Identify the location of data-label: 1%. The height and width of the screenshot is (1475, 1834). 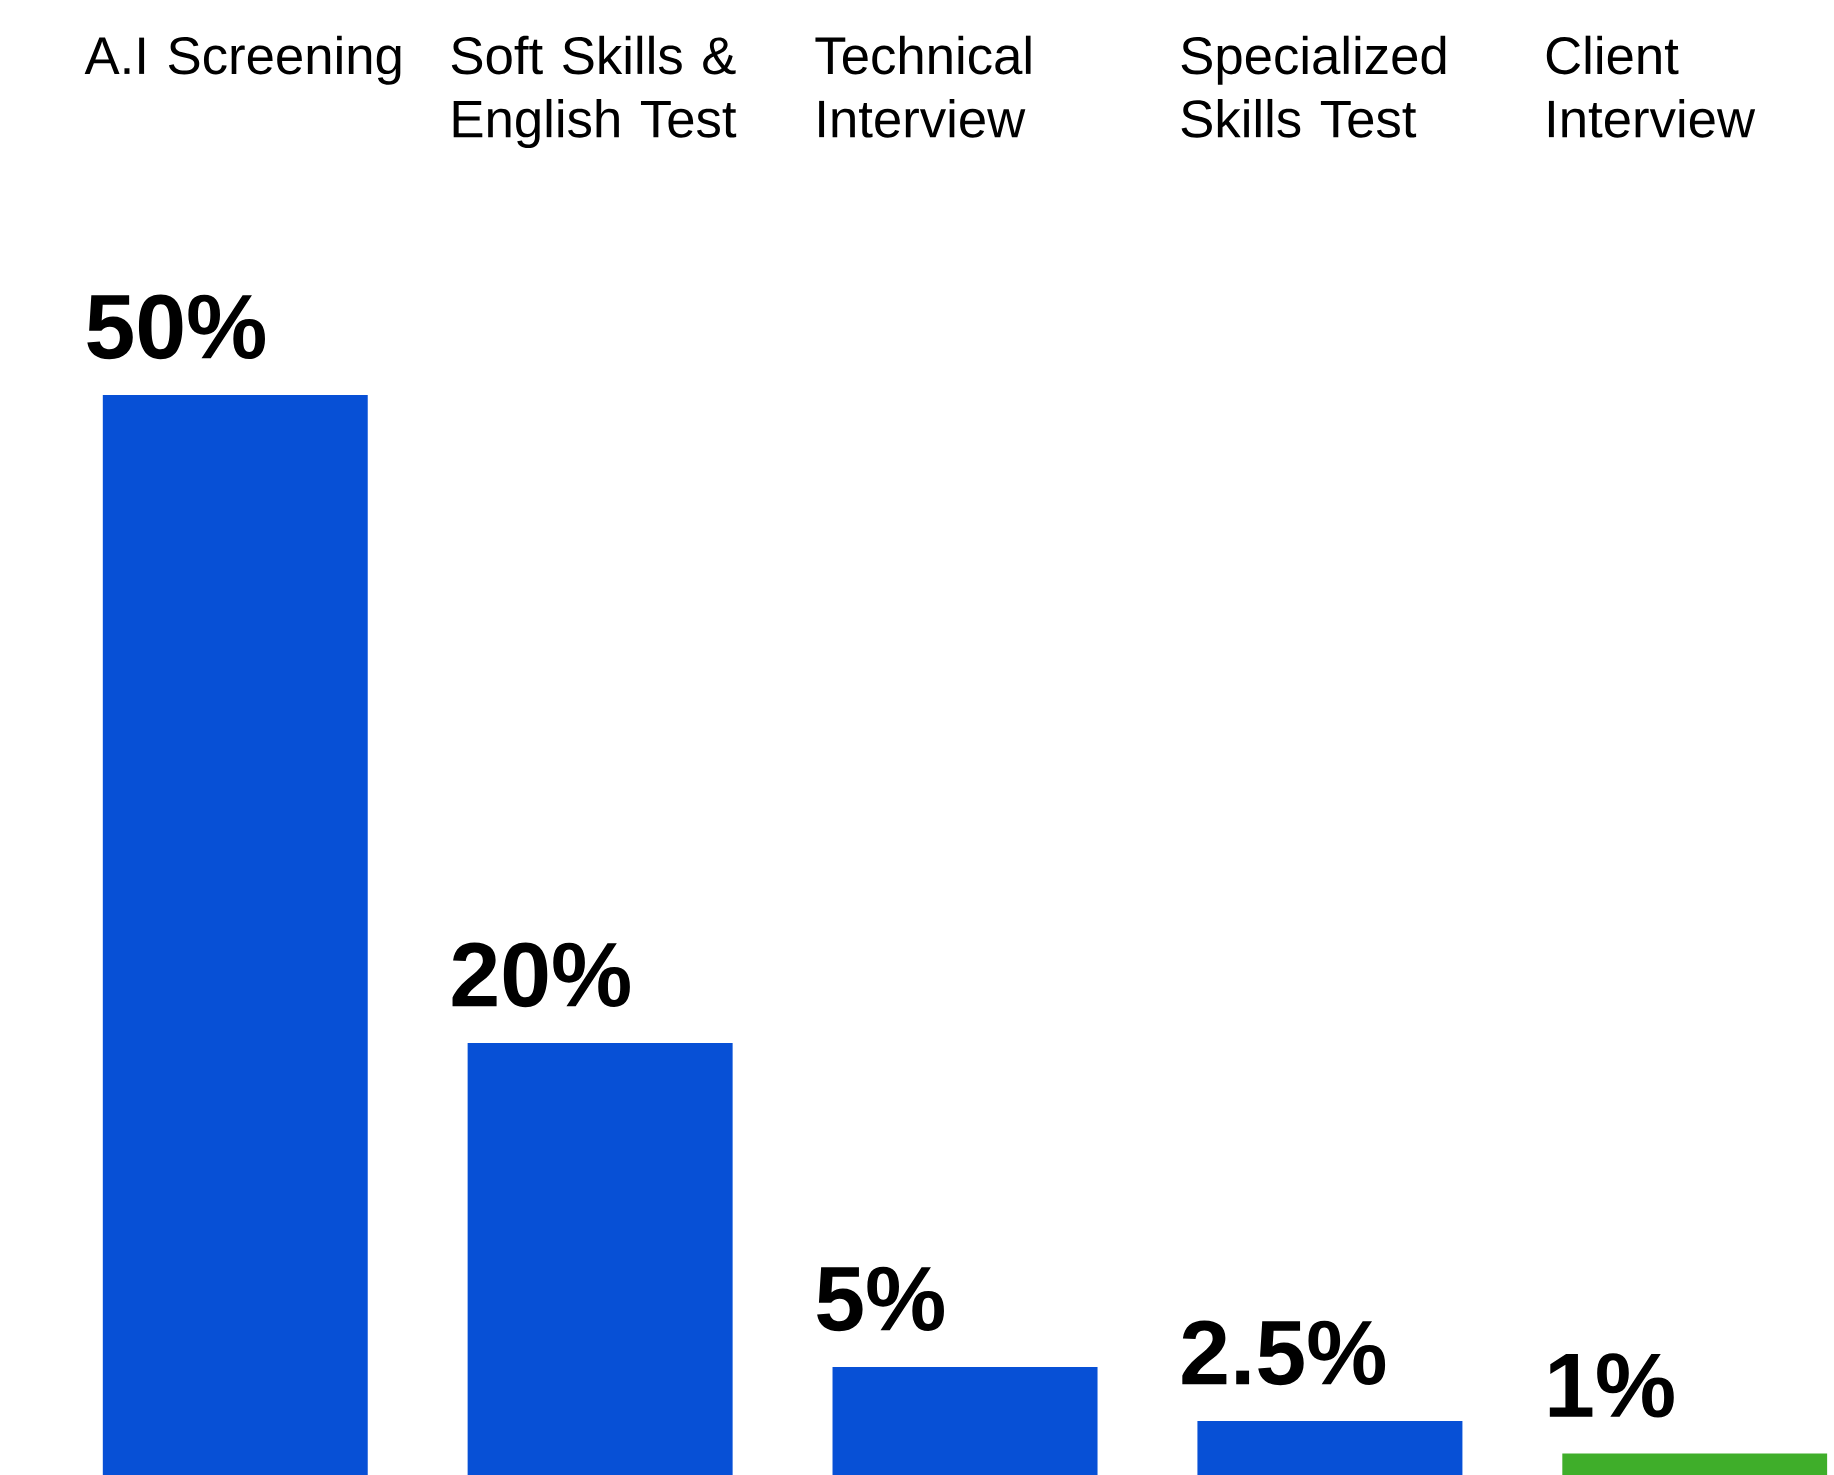
(1611, 1385).